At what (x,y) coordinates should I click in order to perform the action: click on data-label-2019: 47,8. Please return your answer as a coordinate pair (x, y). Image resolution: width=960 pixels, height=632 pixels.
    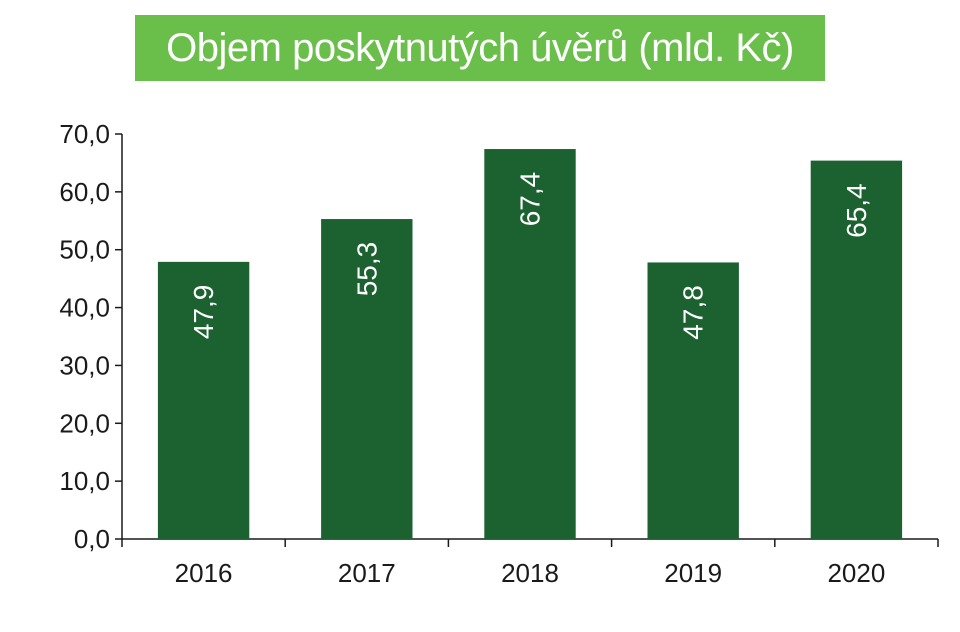
    Looking at the image, I should click on (693, 312).